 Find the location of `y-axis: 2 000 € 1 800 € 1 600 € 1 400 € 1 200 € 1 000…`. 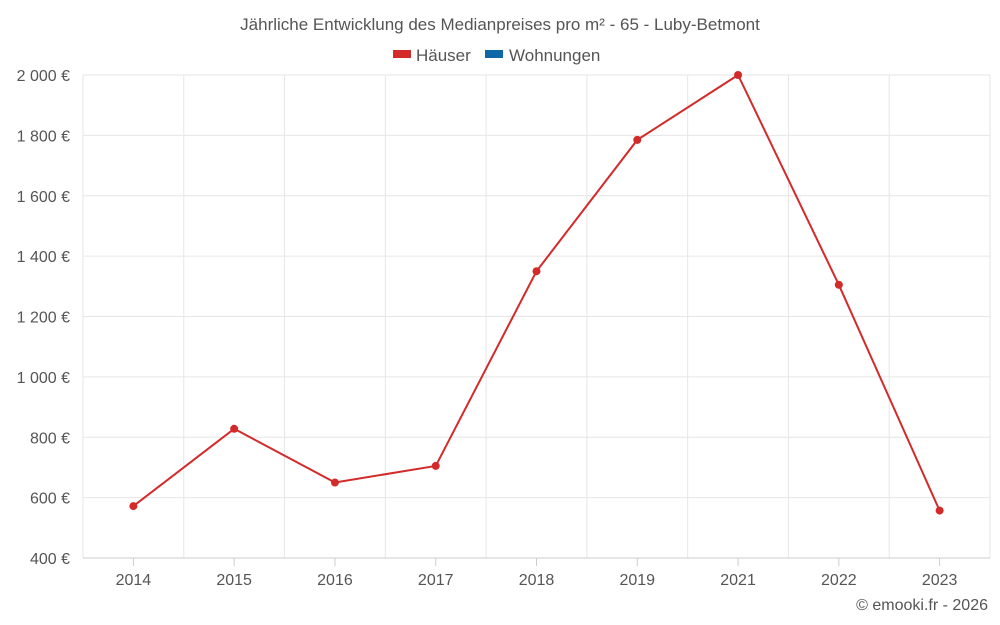

y-axis: 2 000 € 1 800 € 1 600 € 1 400 € 1 200 € 1 000… is located at coordinates (43, 318).